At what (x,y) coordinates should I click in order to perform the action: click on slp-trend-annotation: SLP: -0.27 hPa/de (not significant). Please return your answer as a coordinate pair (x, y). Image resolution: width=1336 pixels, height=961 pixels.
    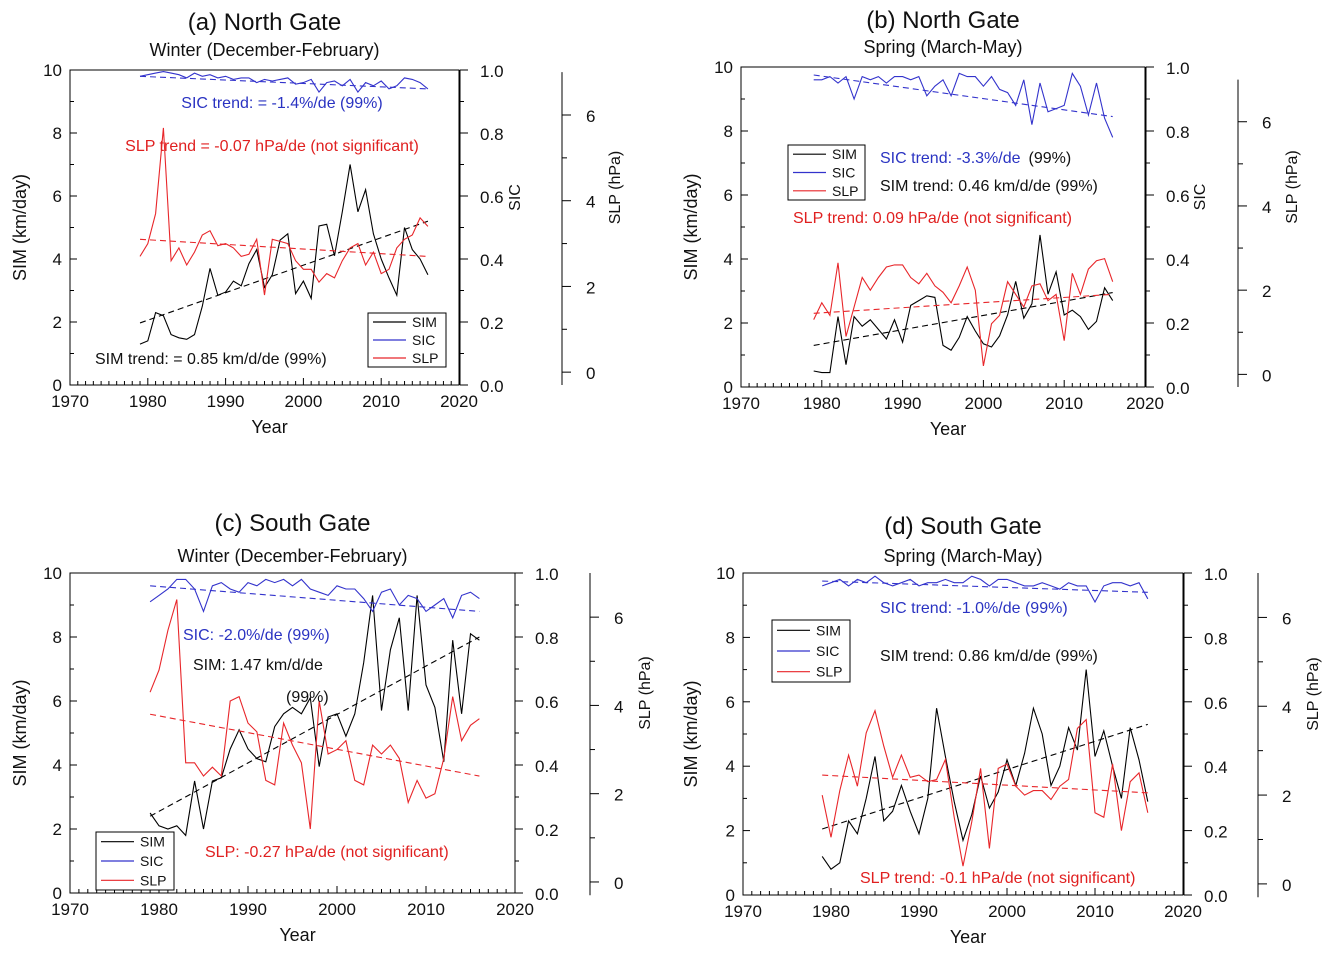
    Looking at the image, I should click on (327, 852).